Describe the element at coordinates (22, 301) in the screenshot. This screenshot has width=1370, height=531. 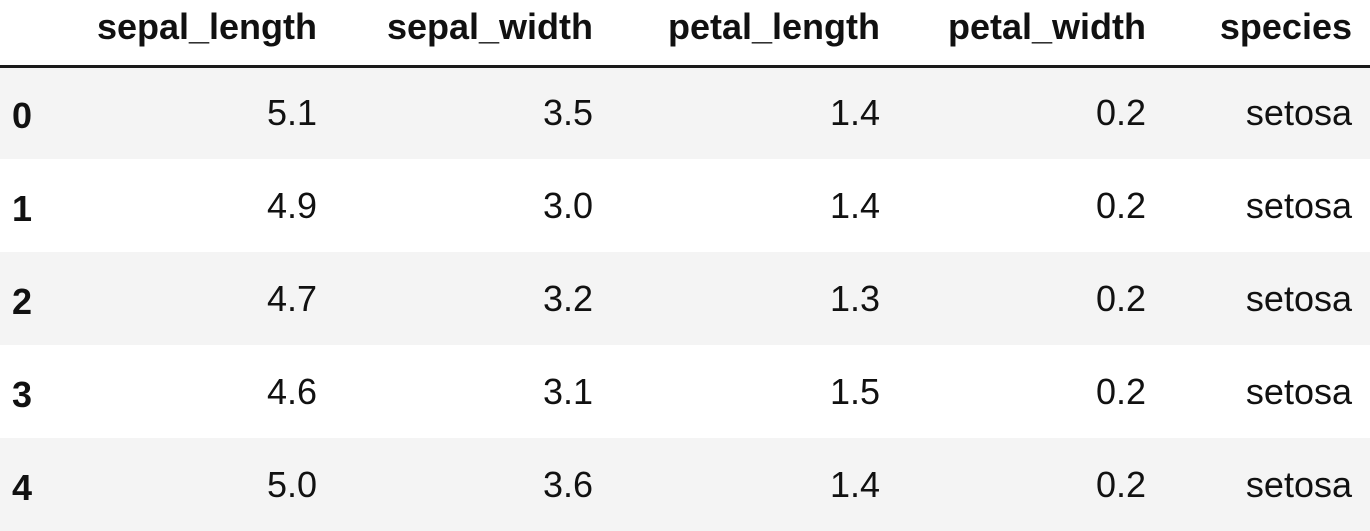
I see `row-index: 2` at that location.